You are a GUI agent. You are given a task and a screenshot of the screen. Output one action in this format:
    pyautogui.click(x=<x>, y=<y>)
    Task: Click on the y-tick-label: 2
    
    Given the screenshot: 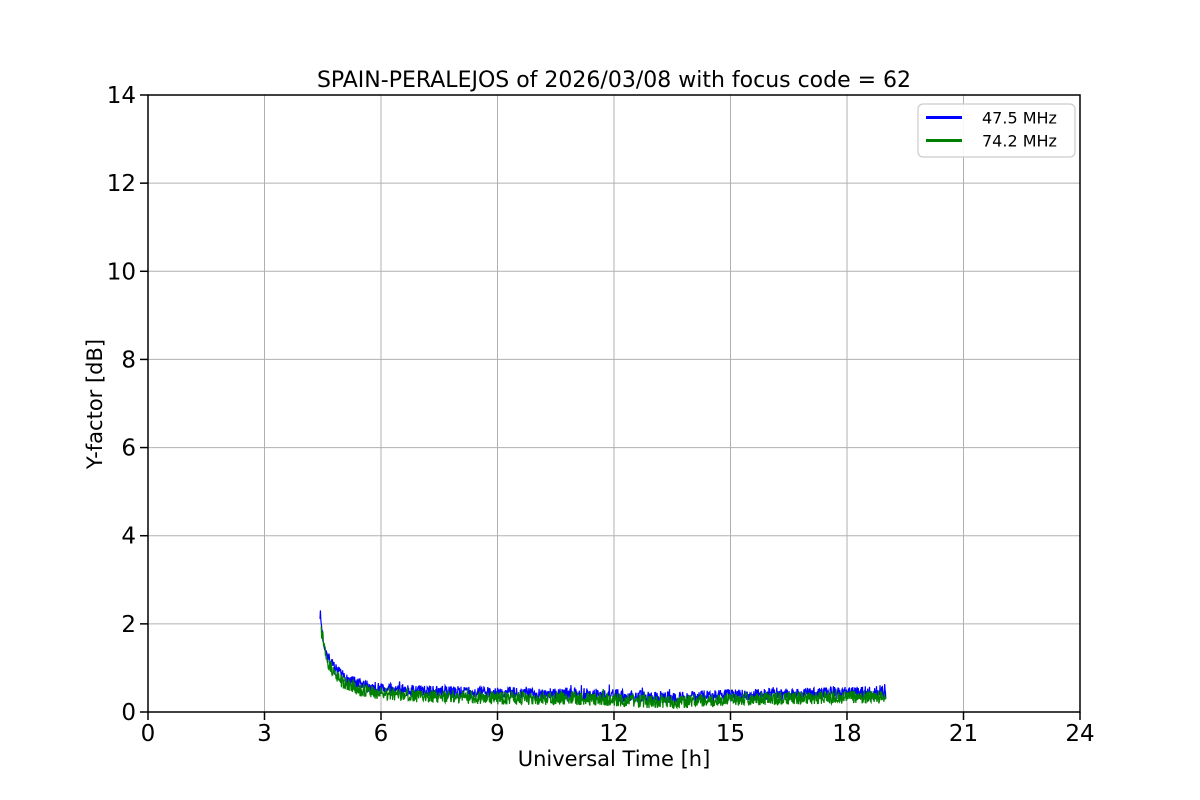 What is the action you would take?
    pyautogui.click(x=128, y=625)
    